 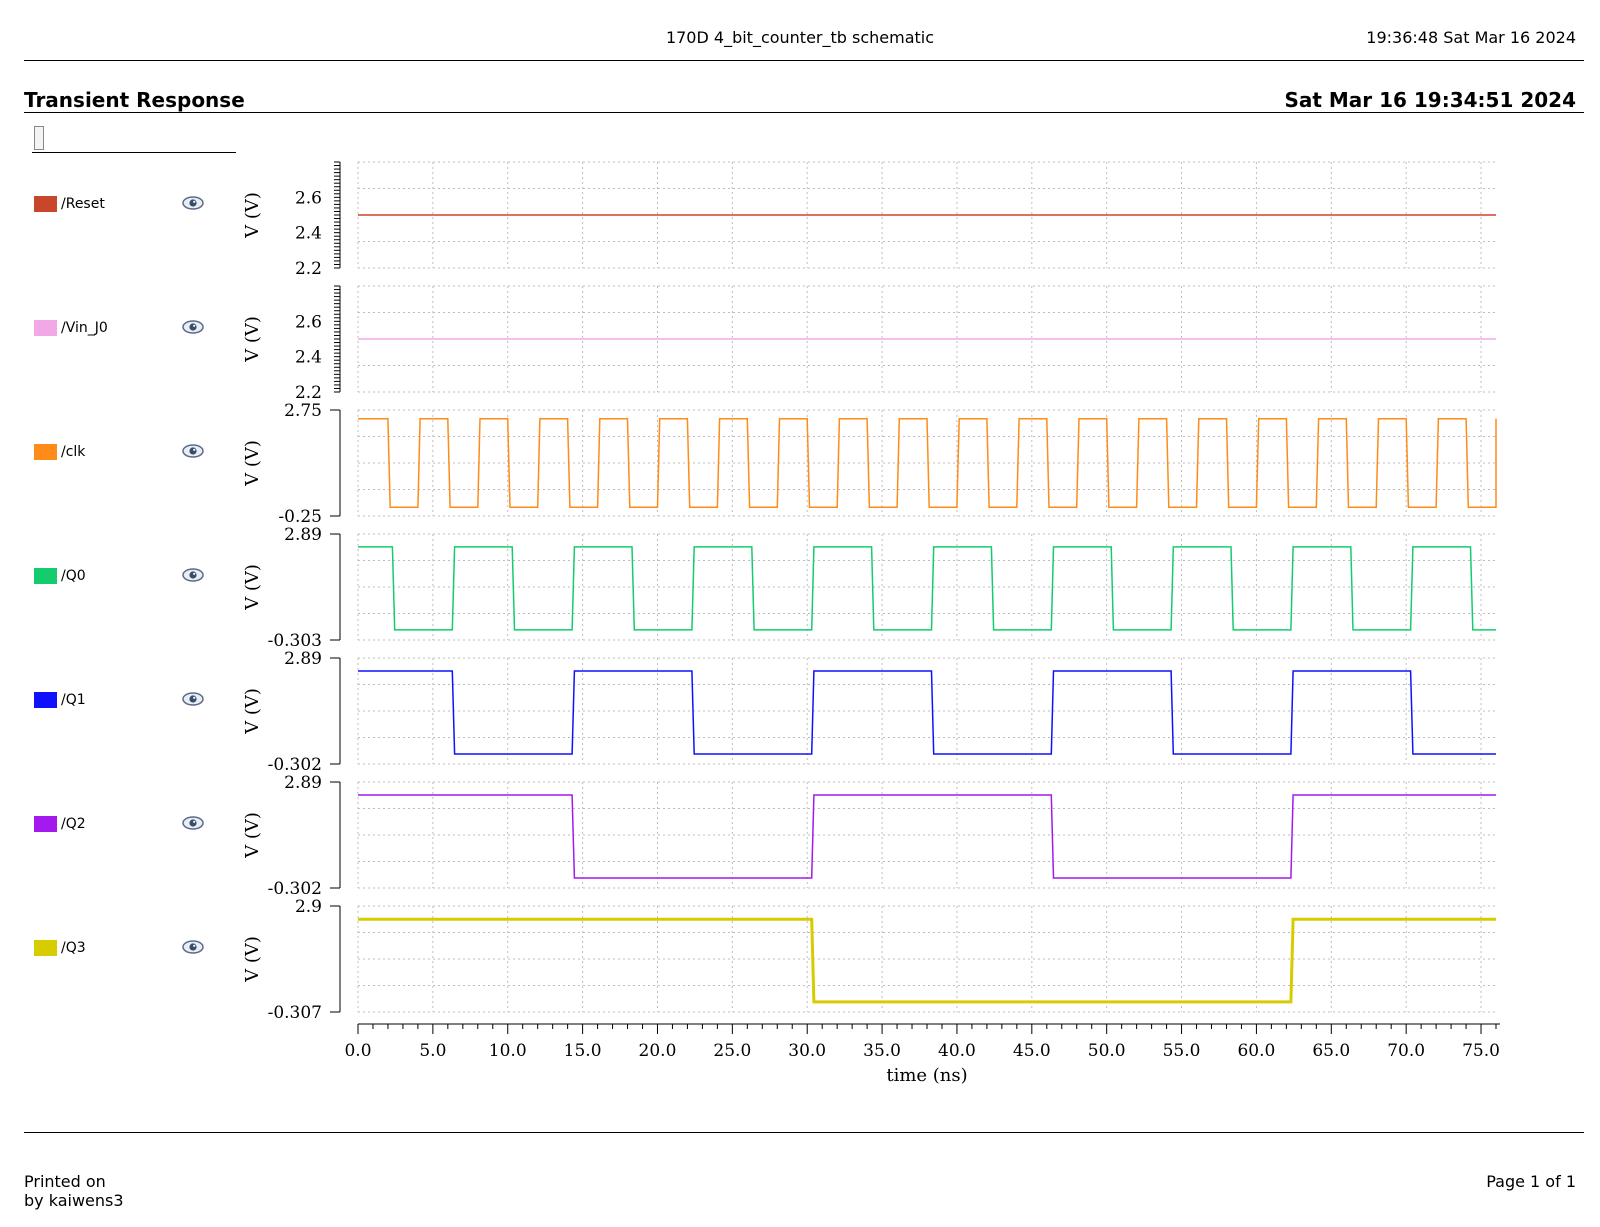 I want to click on panel-date: Sat Mar 16 19:34:51 2024, so click(x=1430, y=100).